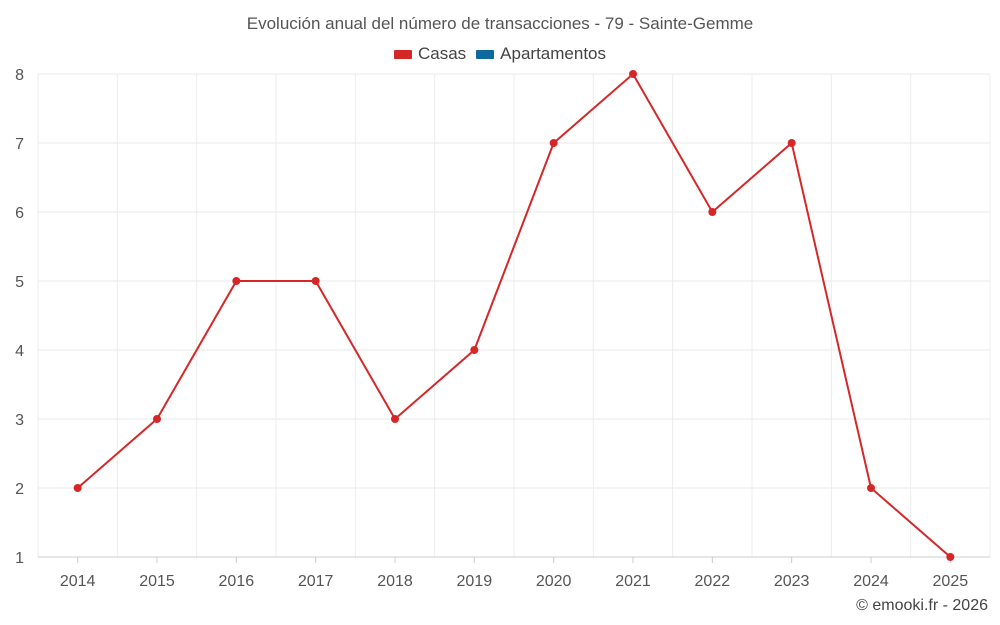 The image size is (1000, 625). Describe the element at coordinates (792, 581) in the screenshot. I see `x-tick-label: 2023` at that location.